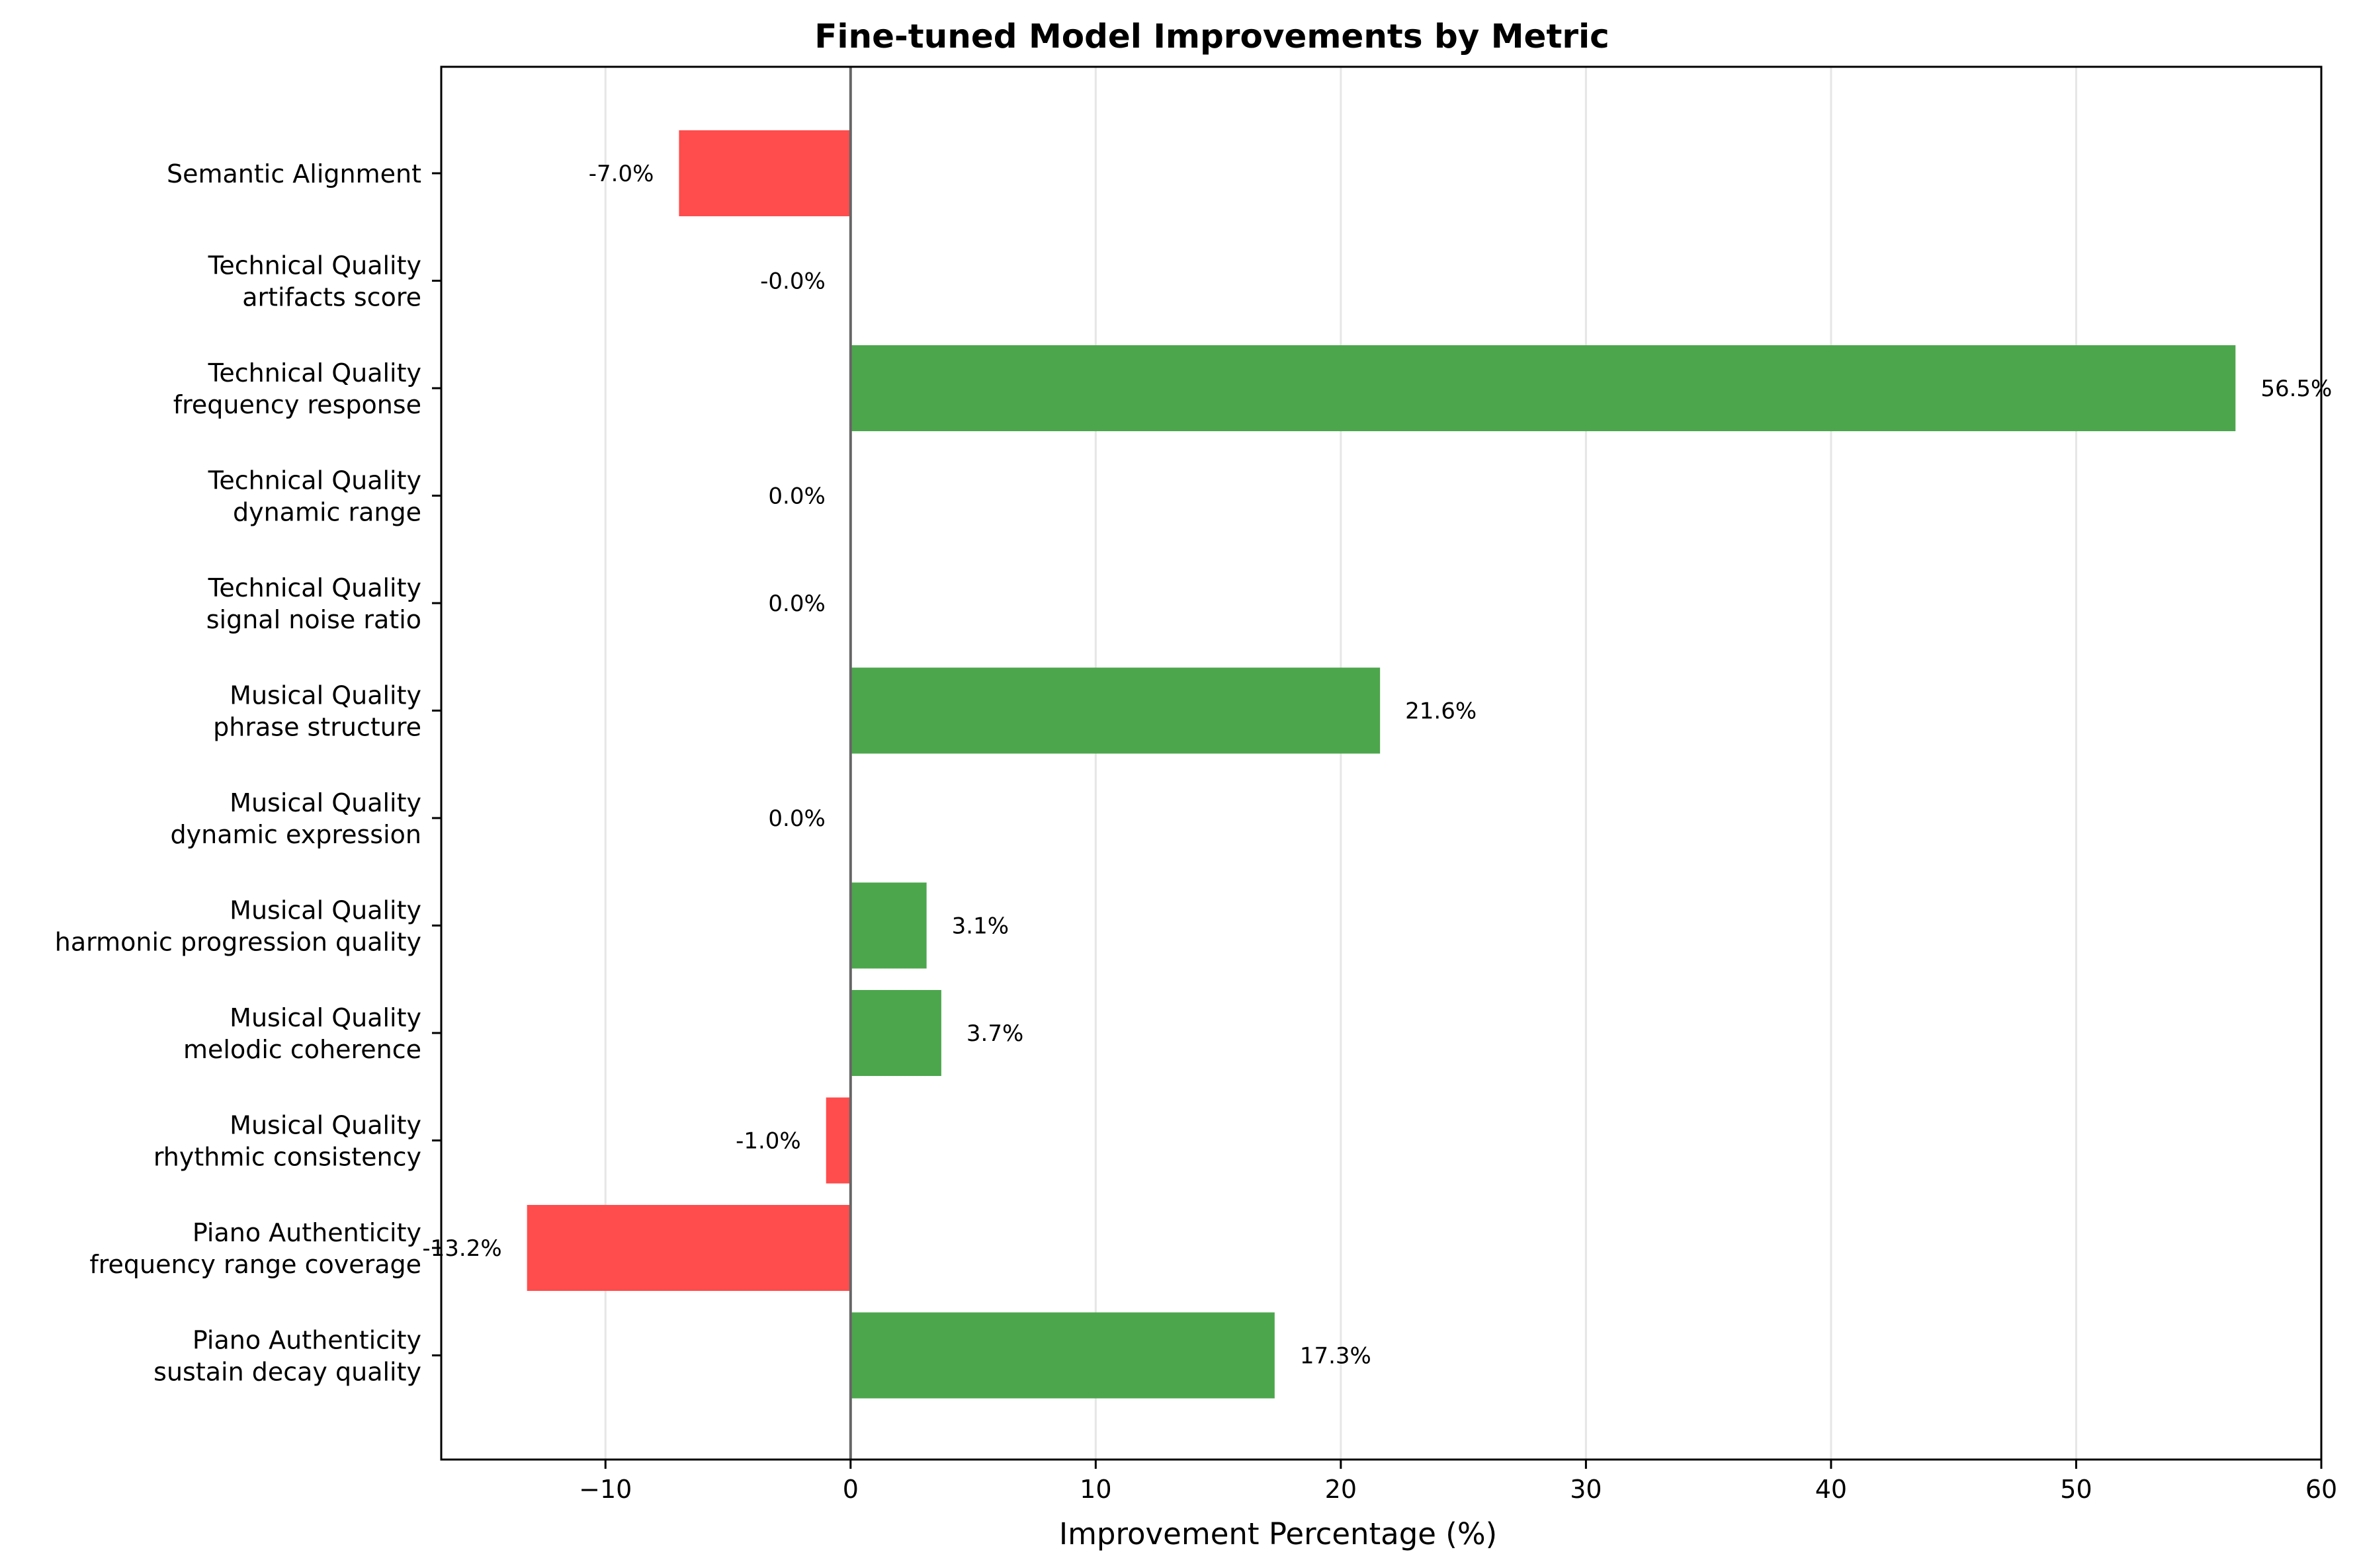 Image resolution: width=2359 pixels, height=1568 pixels. I want to click on category-label-5-line2: phrase structure, so click(317, 727).